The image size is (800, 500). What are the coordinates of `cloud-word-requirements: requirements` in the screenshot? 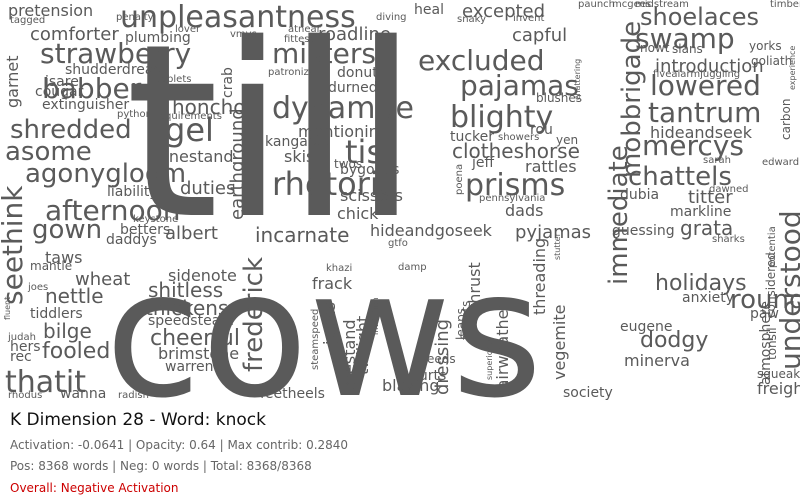 It's located at (188, 116).